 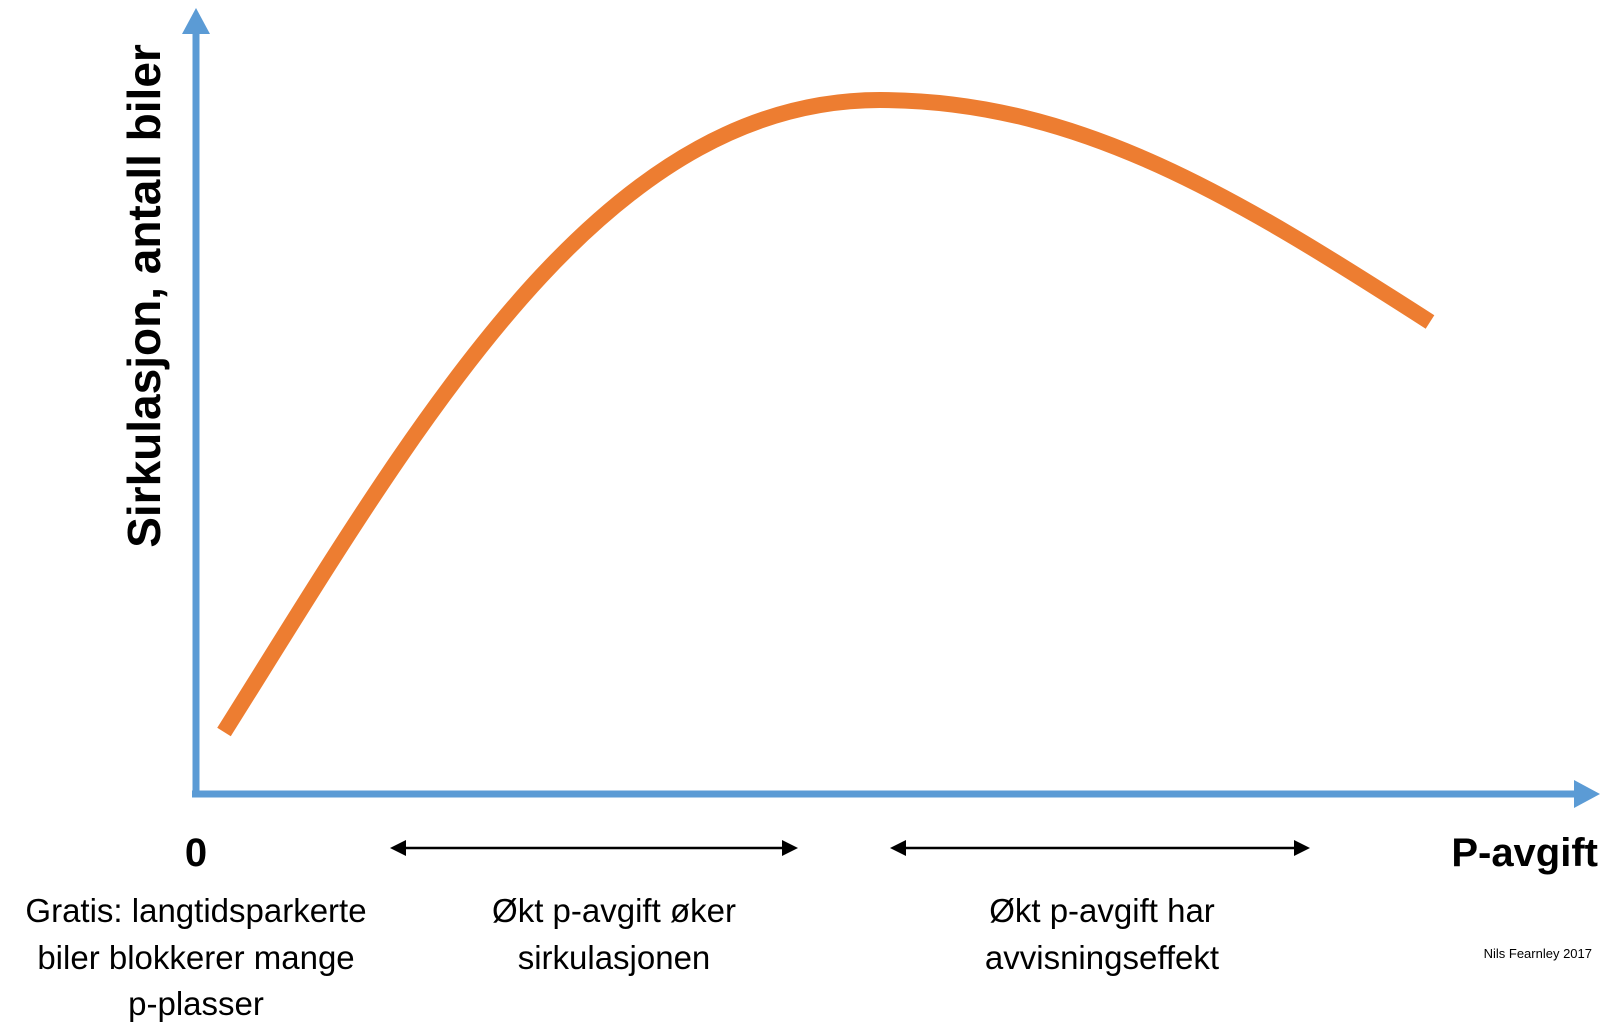 I want to click on region-increase: Økt p-avgift øker sirkulasjonen, so click(x=614, y=934).